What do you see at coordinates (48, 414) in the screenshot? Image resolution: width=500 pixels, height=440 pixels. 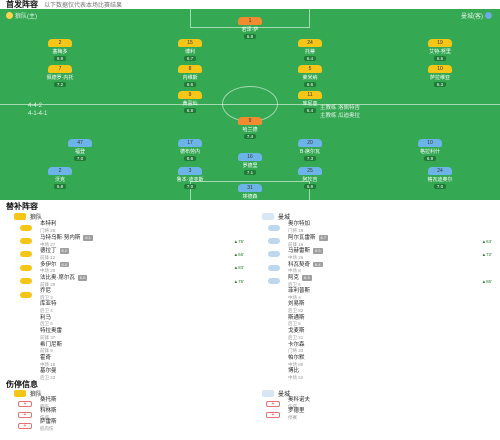 I see `injury-text: 科林斯 伤病` at bounding box center [48, 414].